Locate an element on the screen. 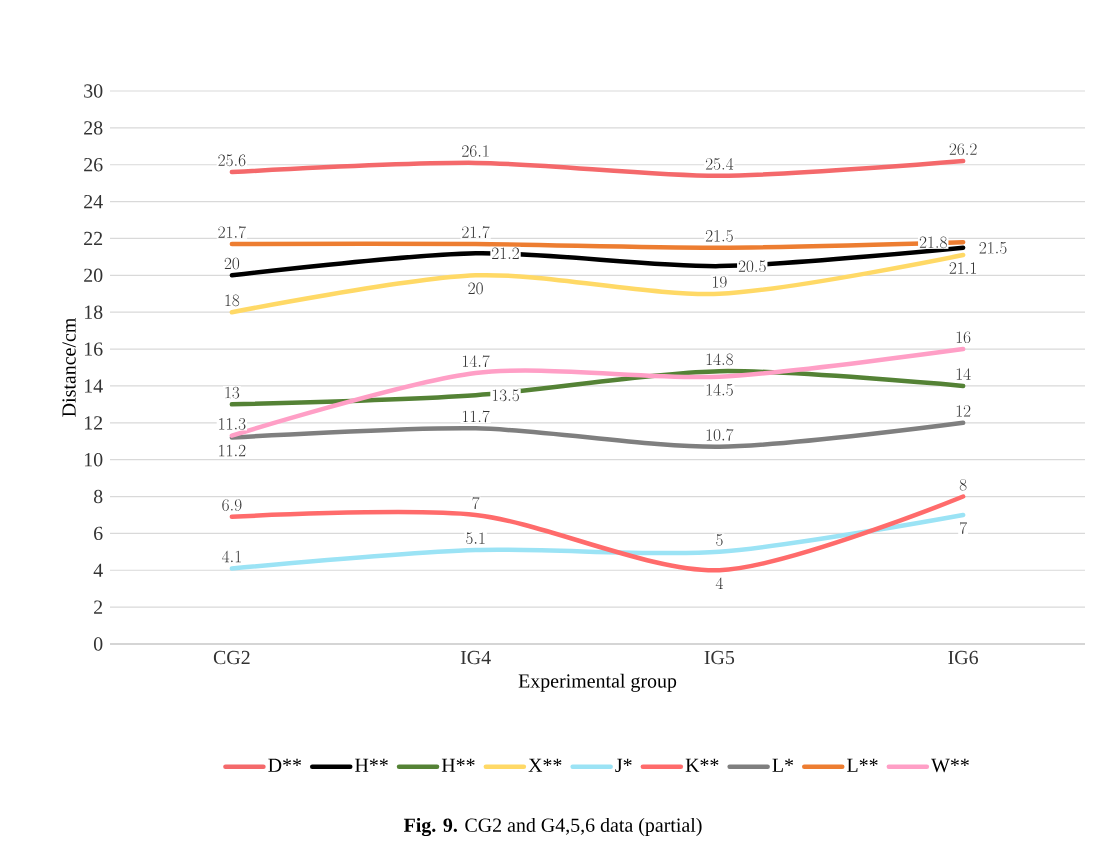  legend-label: K** is located at coordinates (702, 765).